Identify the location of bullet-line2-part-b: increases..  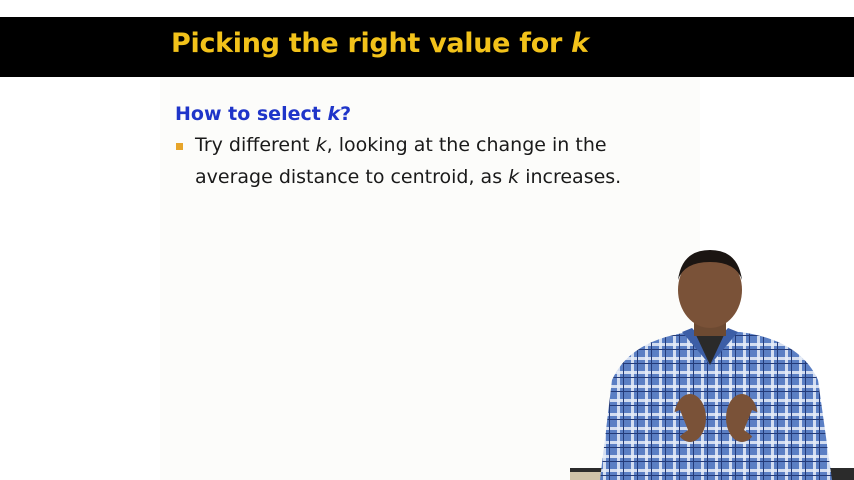
(570, 177).